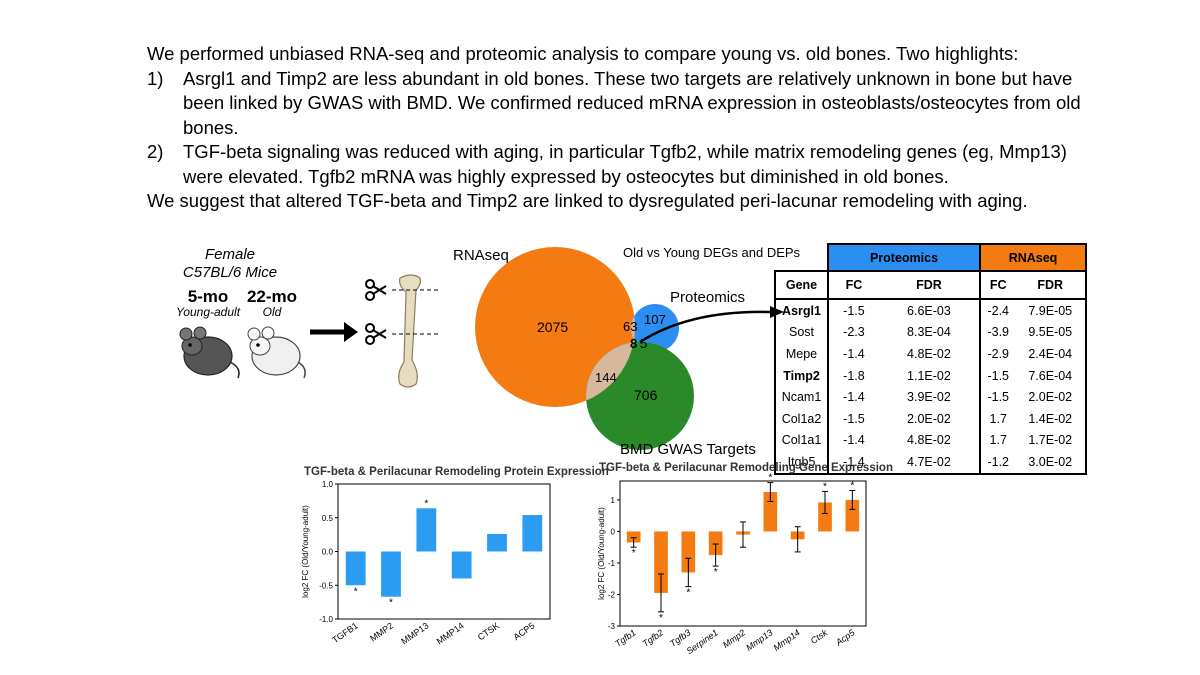  What do you see at coordinates (488, 631) in the screenshot?
I see `x-tick-label: CTSK` at bounding box center [488, 631].